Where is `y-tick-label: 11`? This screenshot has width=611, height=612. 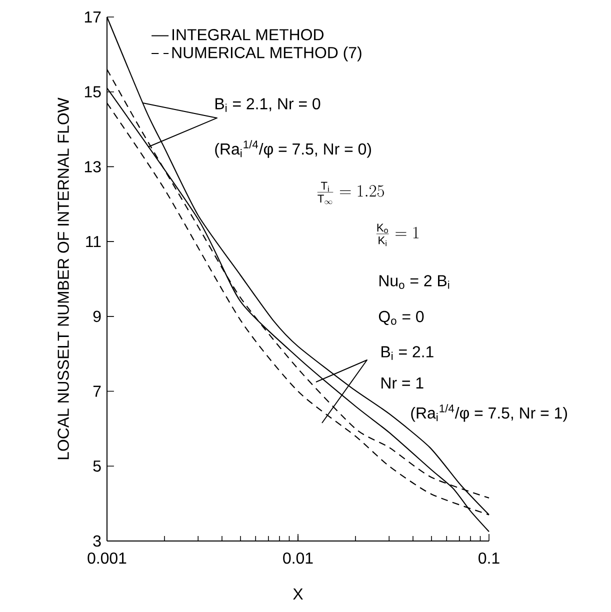 y-tick-label: 11 is located at coordinates (93, 242).